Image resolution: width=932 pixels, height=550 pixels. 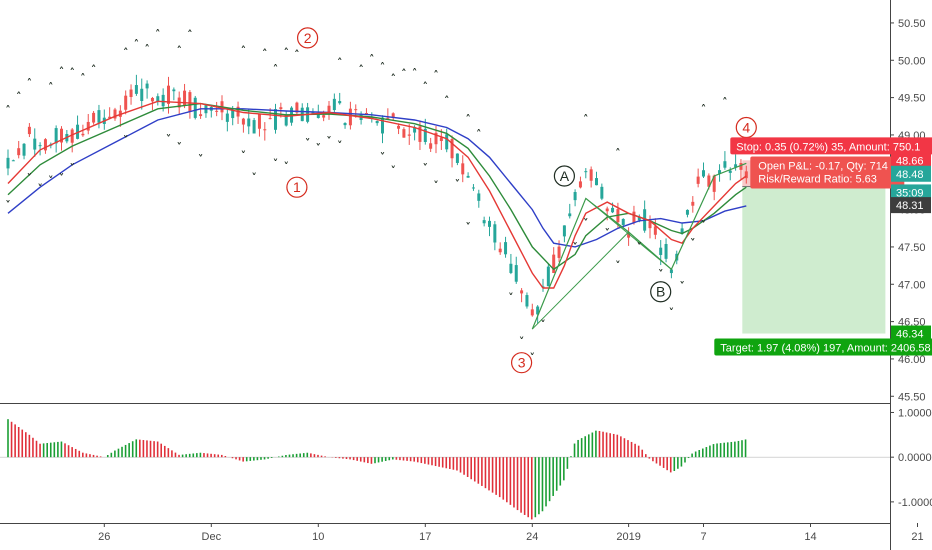 I want to click on price-tag: 48.48, so click(x=910, y=175).